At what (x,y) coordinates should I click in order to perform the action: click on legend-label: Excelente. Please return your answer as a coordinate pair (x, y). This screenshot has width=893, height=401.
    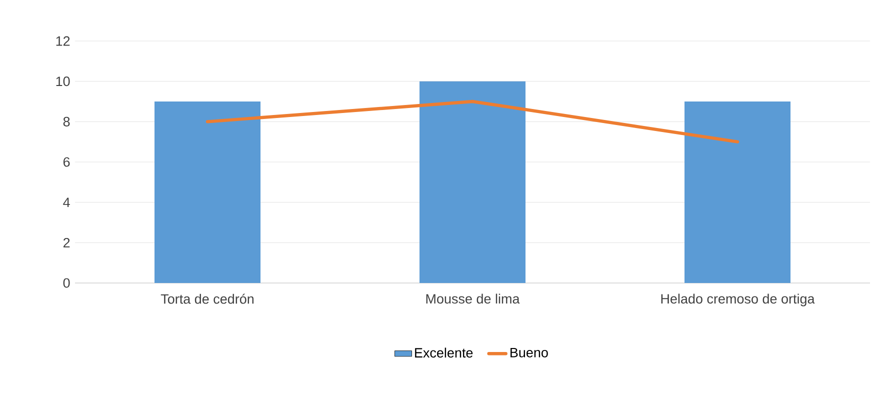
    Looking at the image, I should click on (444, 353).